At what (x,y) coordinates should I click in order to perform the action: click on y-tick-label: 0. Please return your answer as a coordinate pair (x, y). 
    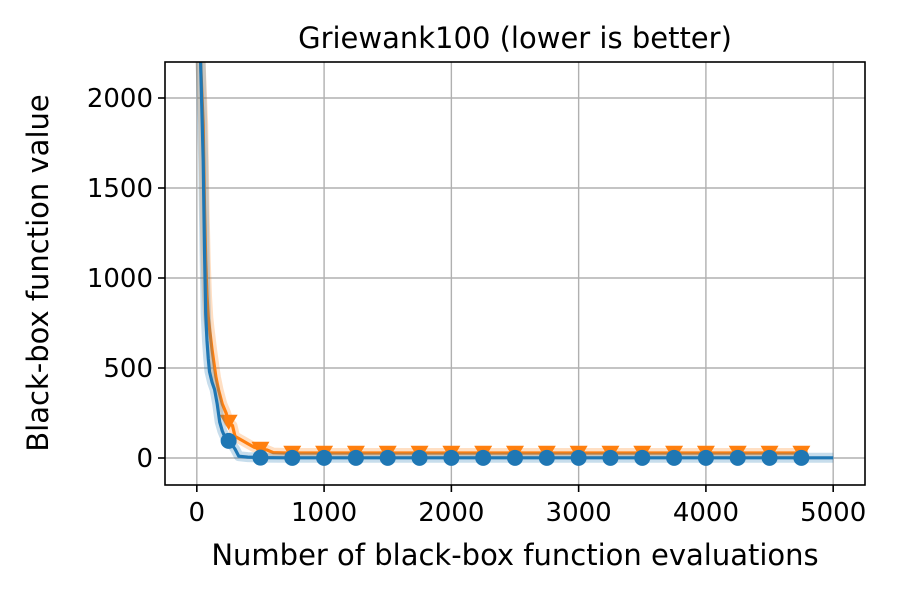
    Looking at the image, I should click on (144, 459).